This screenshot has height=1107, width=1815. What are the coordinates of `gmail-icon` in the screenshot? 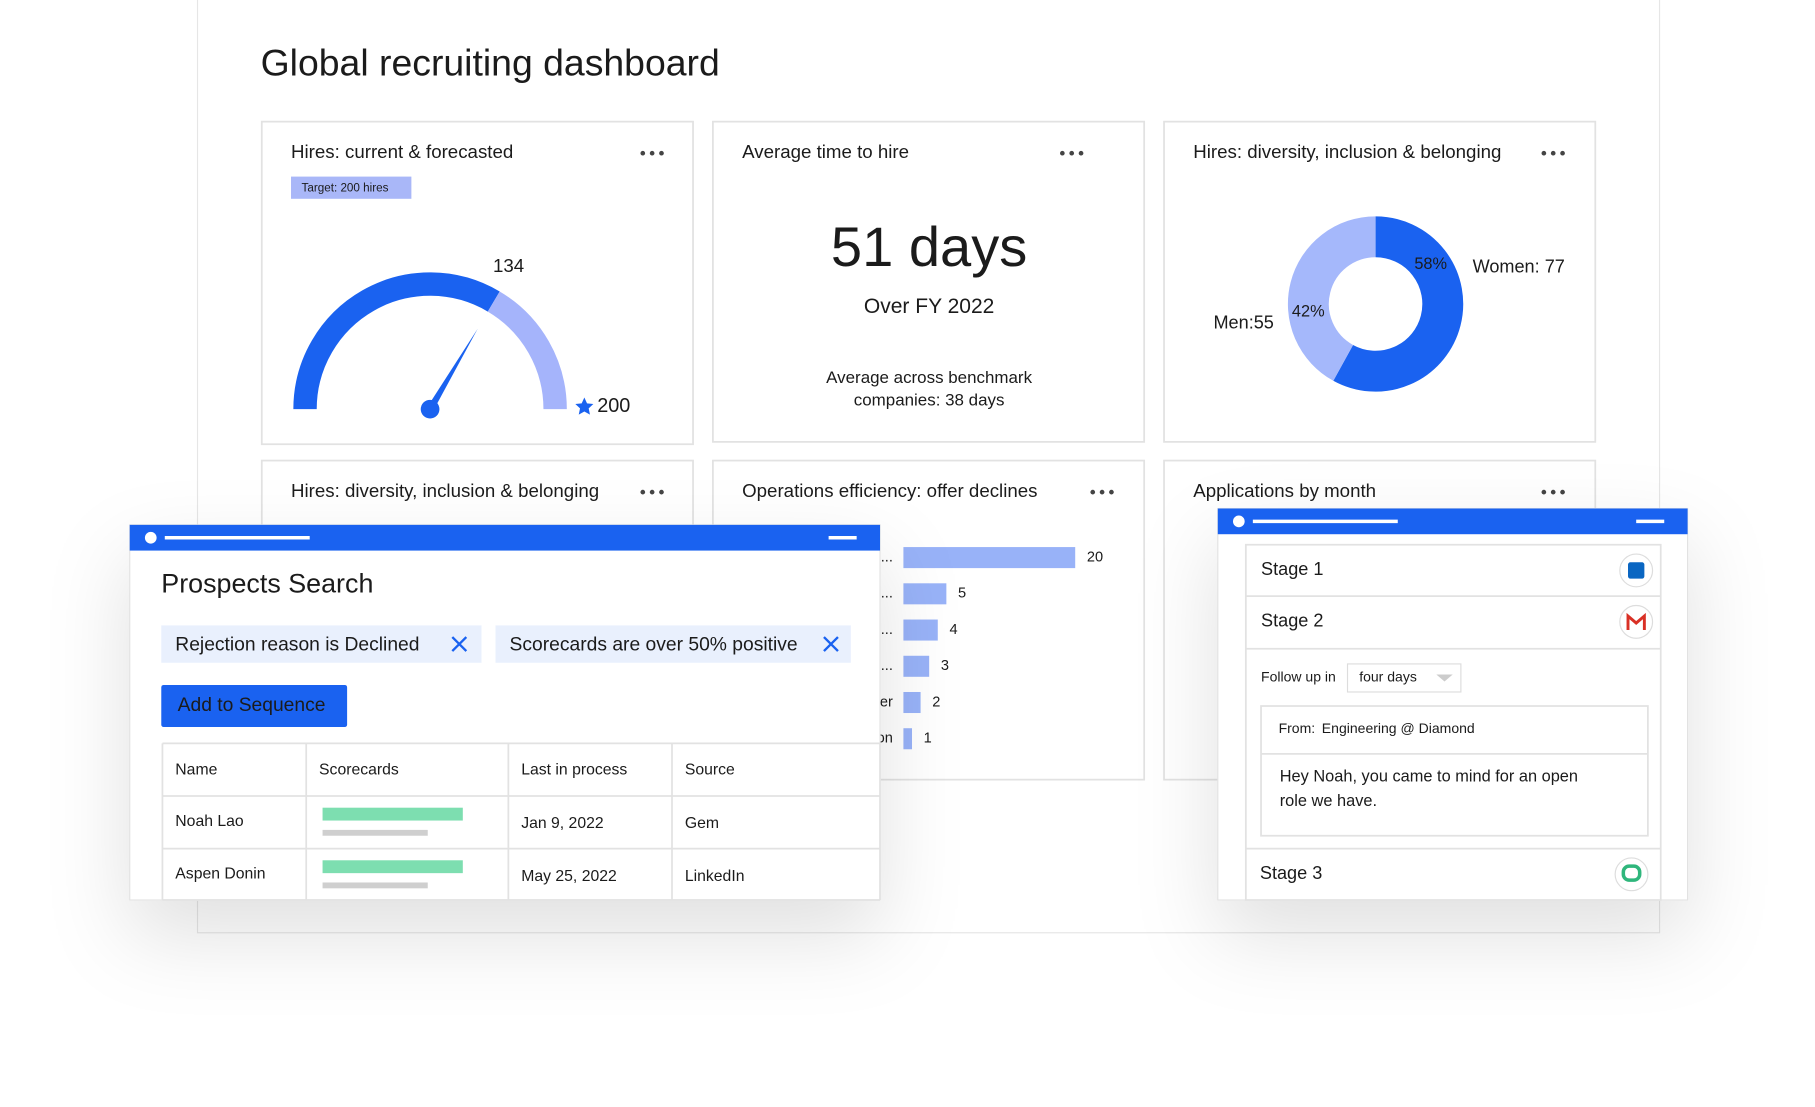 It's located at (1636, 621).